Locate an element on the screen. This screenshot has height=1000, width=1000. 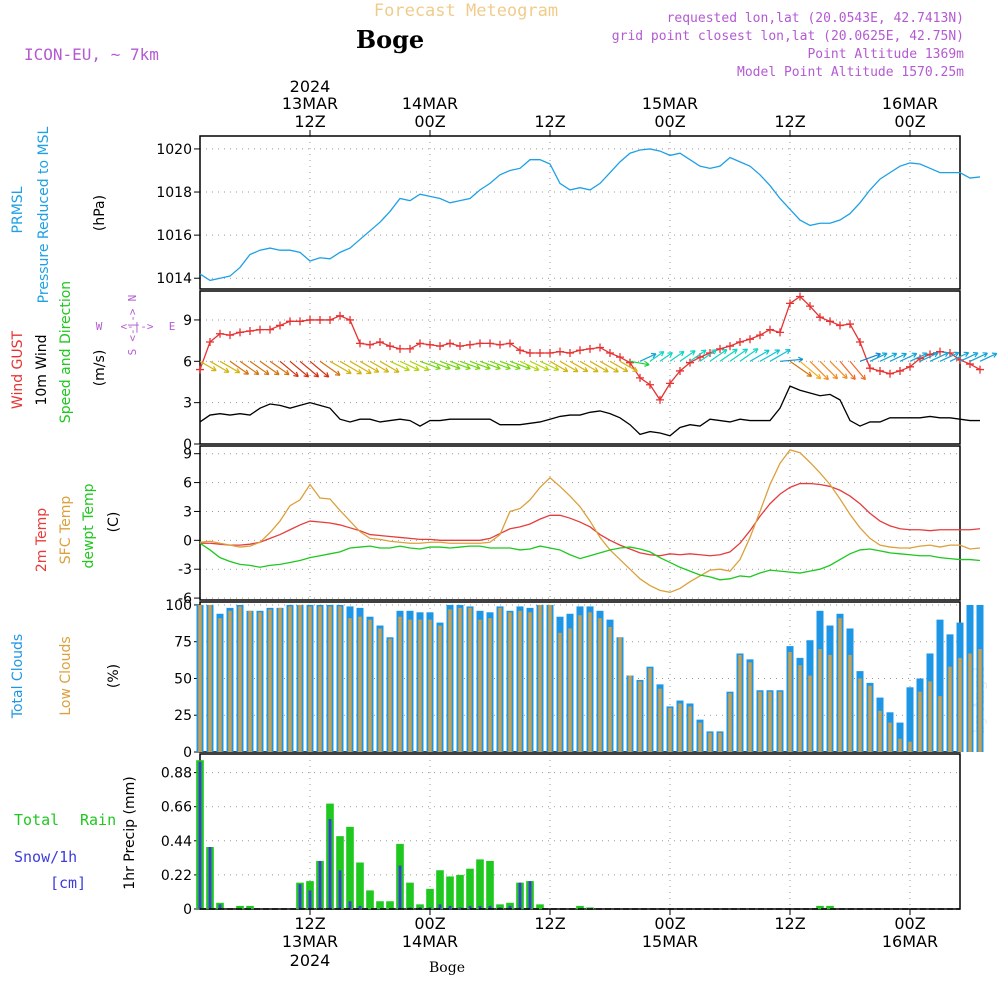
wind-ytick-label: 3 is located at coordinates (187, 404).